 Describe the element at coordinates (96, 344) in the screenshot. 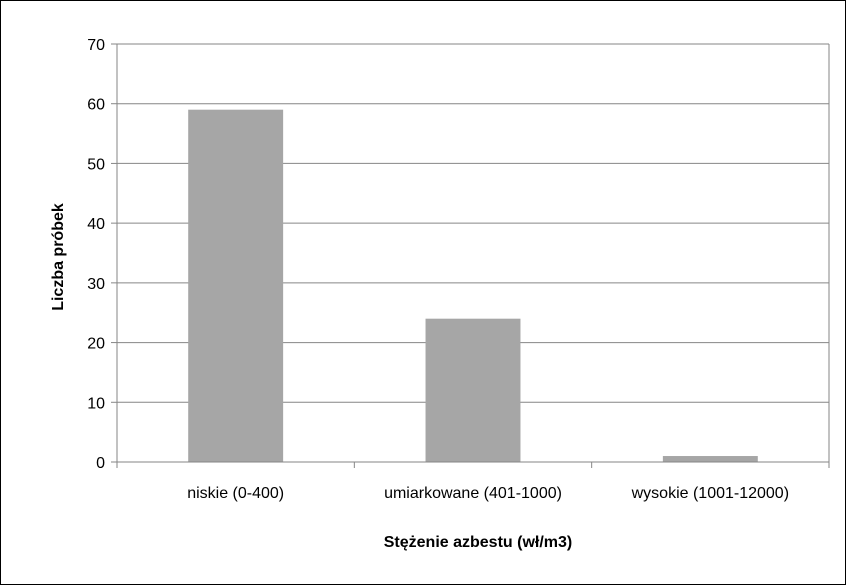

I see `y-tick-label: 20` at that location.